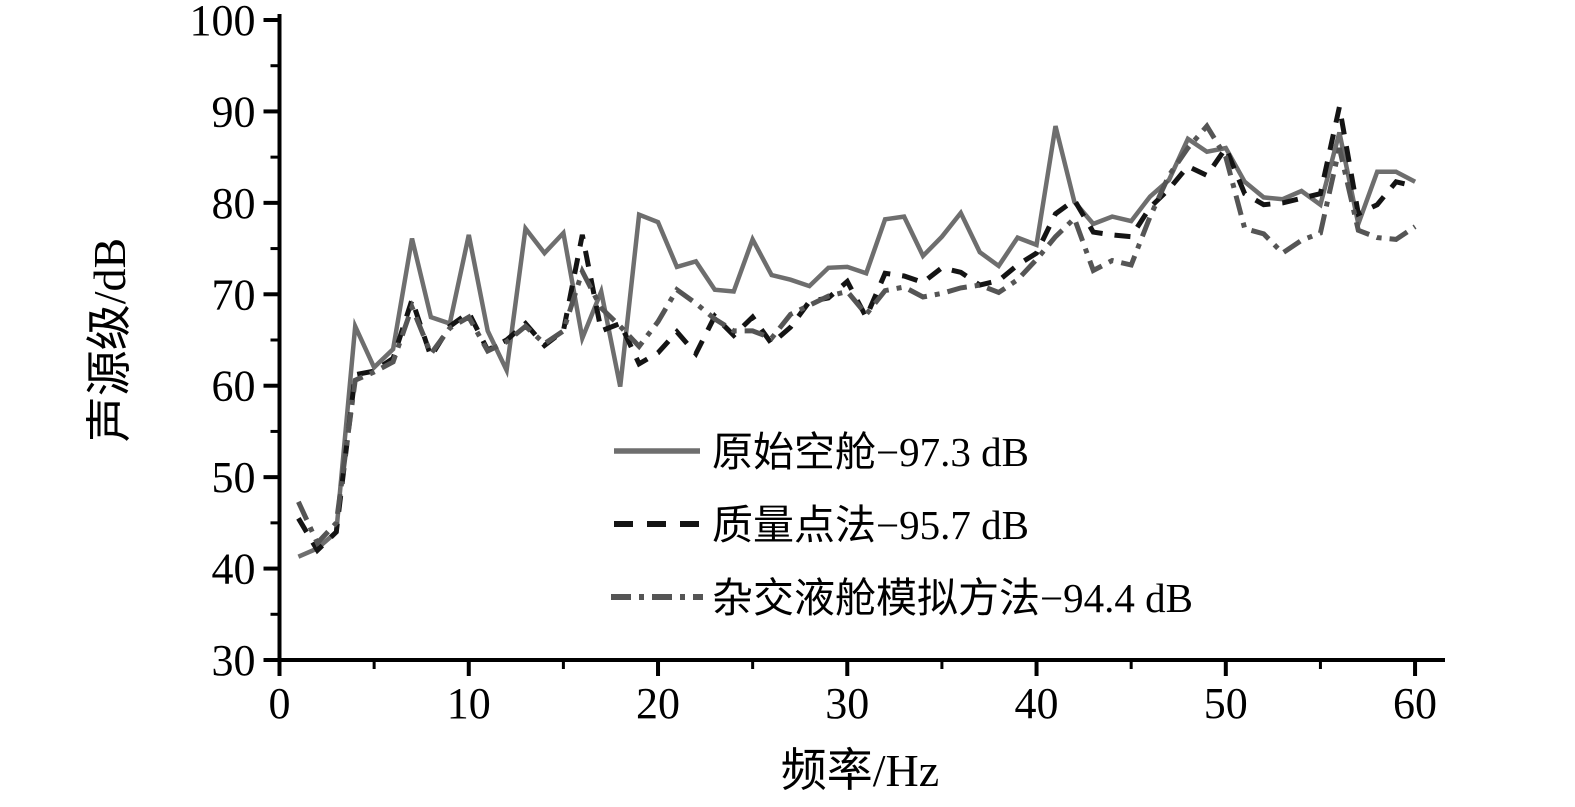 The image size is (1575, 807). What do you see at coordinates (234, 660) in the screenshot?
I see `y-tick-label: 30` at bounding box center [234, 660].